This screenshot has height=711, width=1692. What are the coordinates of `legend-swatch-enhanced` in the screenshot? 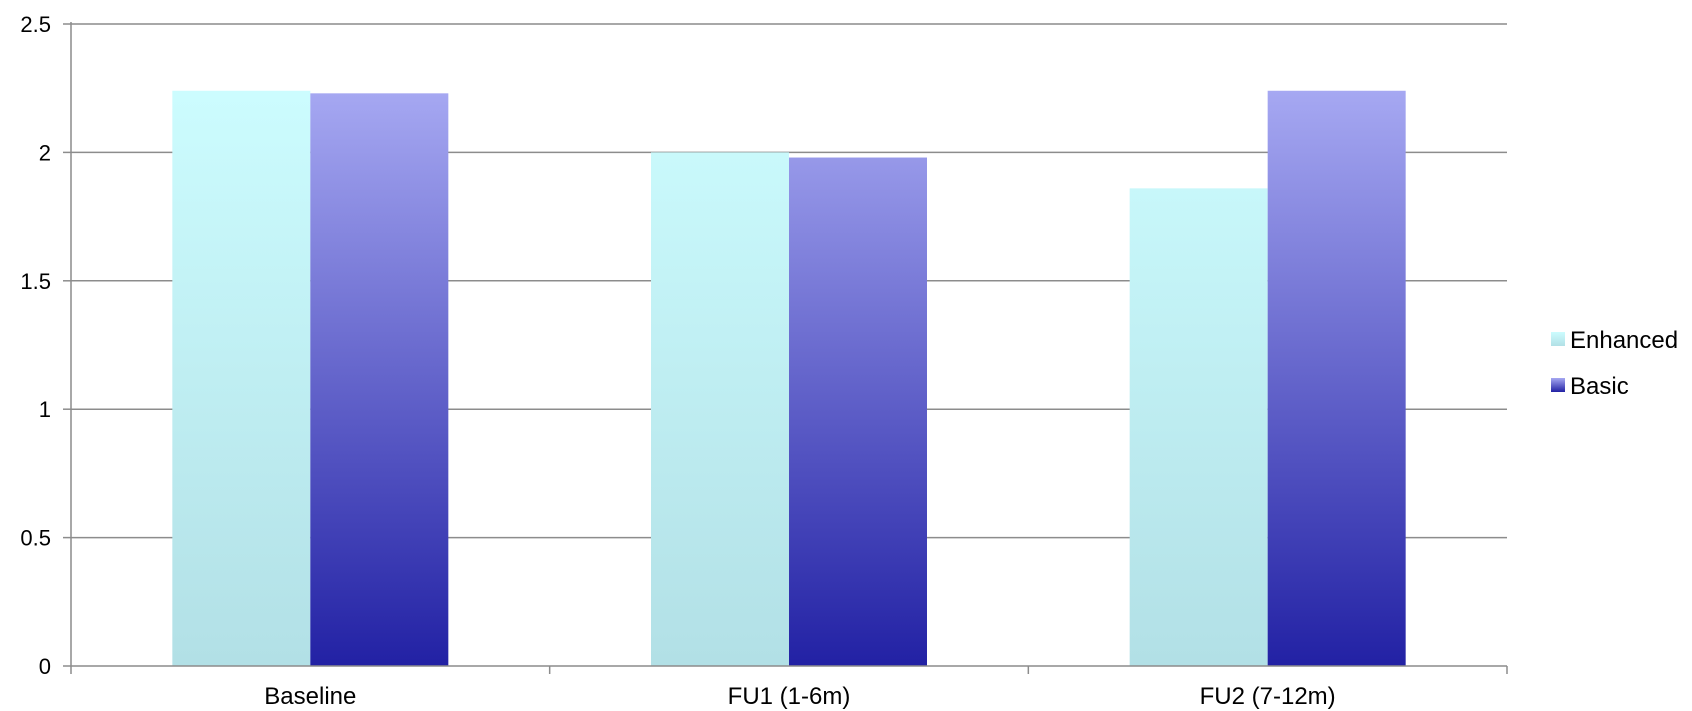 It's located at (1558, 339).